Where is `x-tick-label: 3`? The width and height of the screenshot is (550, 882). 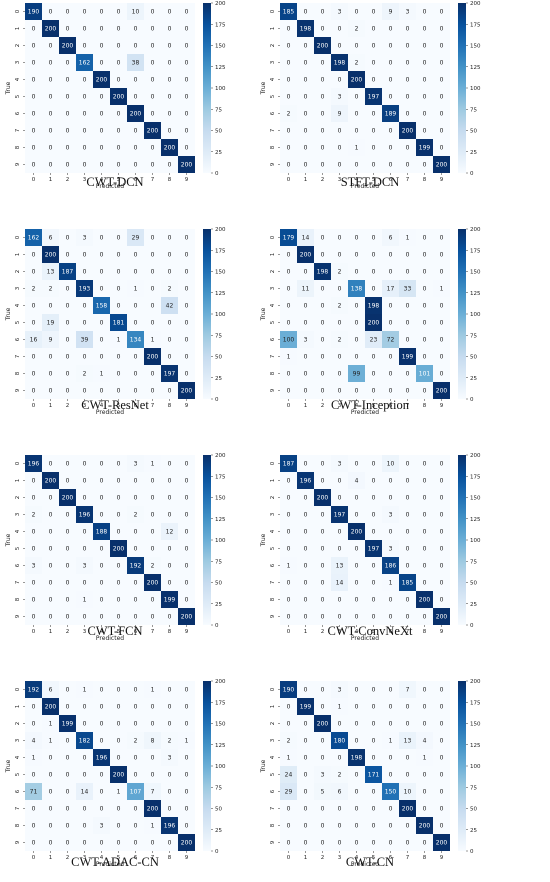 x-tick-label: 3 is located at coordinates (340, 180).